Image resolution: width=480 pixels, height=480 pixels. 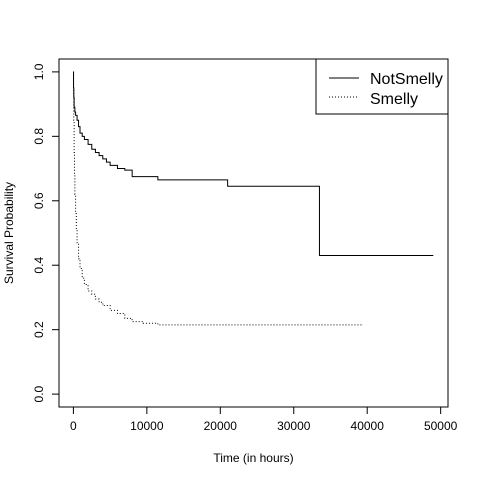 What do you see at coordinates (406, 79) in the screenshot?
I see `legend-label-notsmelly: NotSmelly` at bounding box center [406, 79].